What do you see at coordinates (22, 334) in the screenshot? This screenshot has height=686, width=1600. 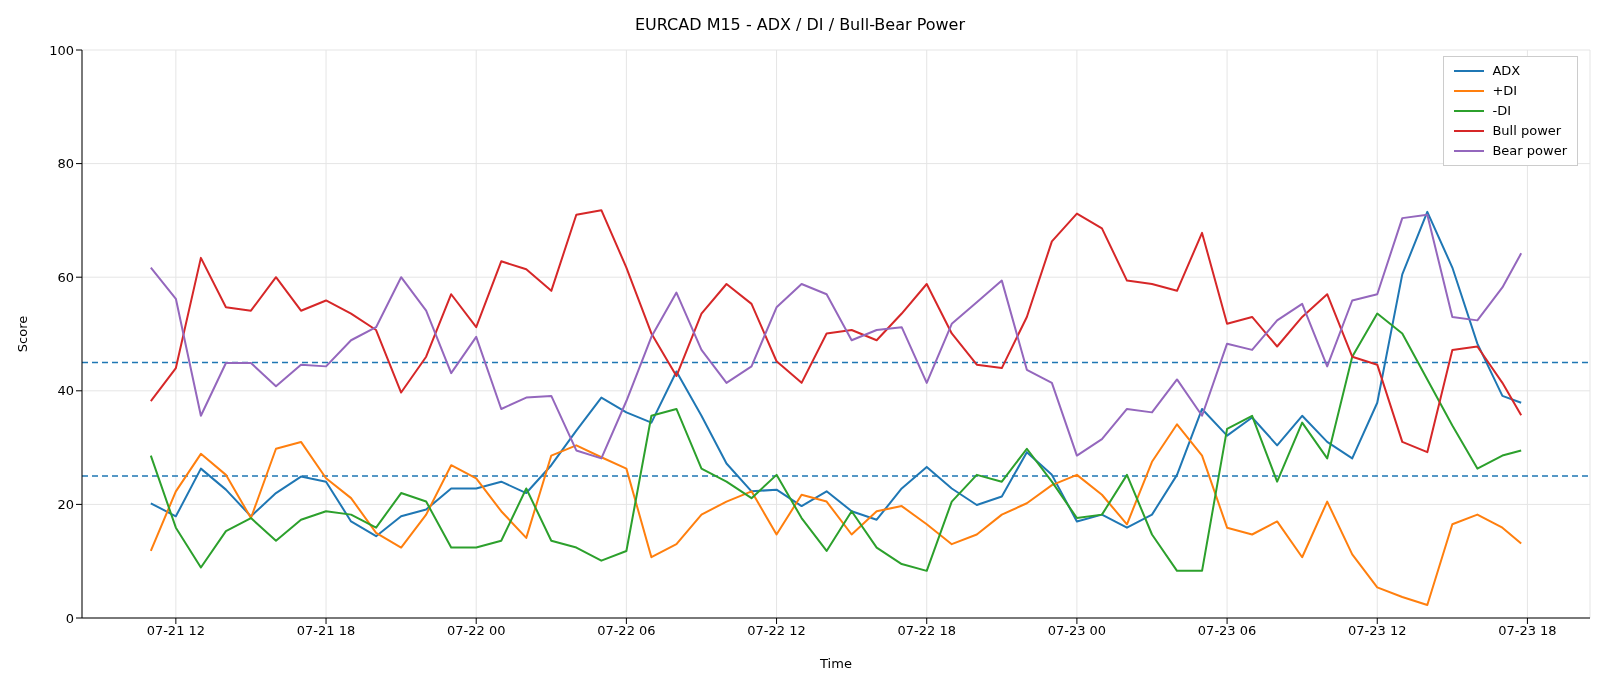 I see `y-axis-title: Score` at bounding box center [22, 334].